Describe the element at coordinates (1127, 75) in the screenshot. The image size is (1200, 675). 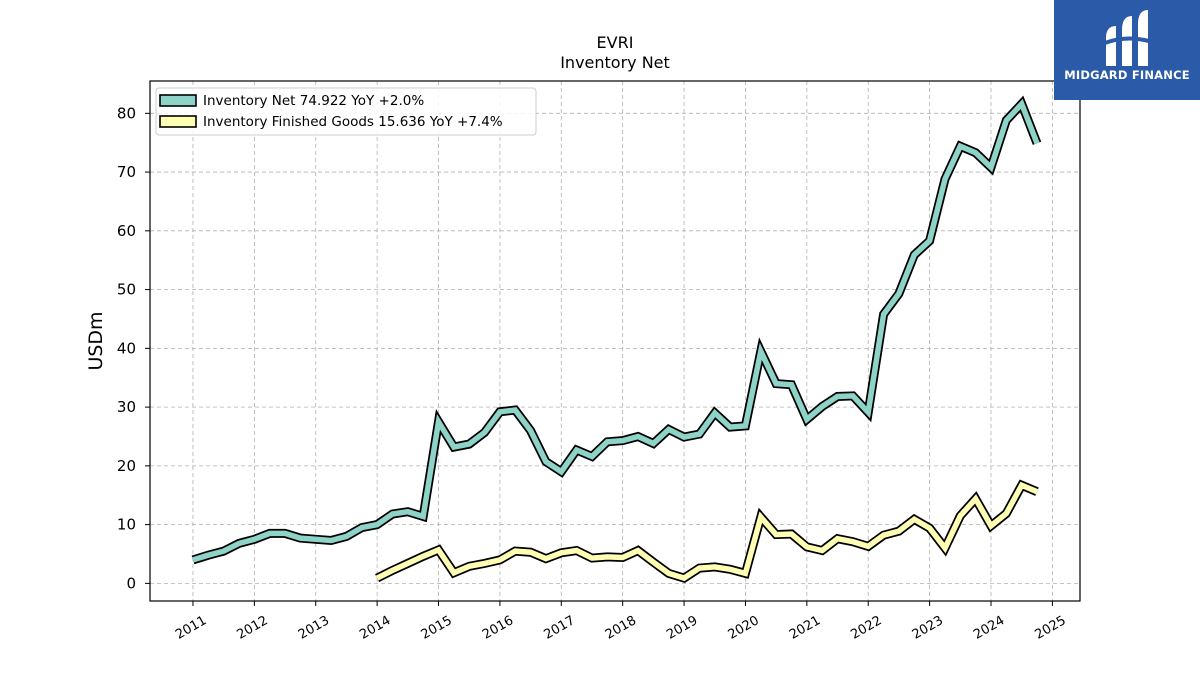
I see `logo-text: MIDGARD FINANCE` at that location.